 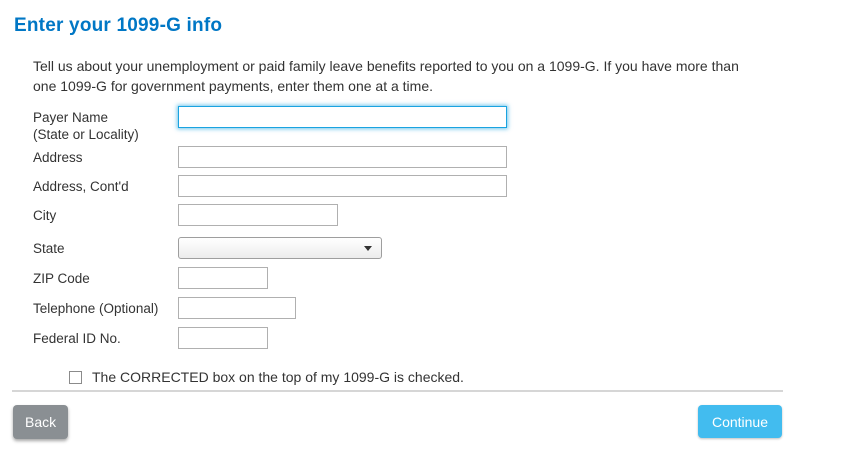 What do you see at coordinates (49, 248) in the screenshot?
I see `state-label: State` at bounding box center [49, 248].